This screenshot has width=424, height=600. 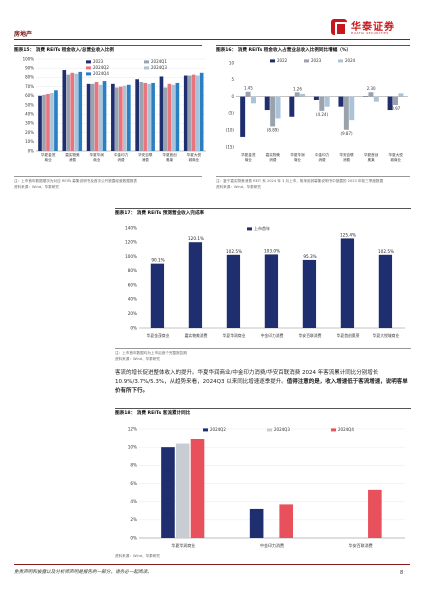 What do you see at coordinates (170, 159) in the screenshot?
I see `fig15-category-label: 奥莱` at bounding box center [170, 159].